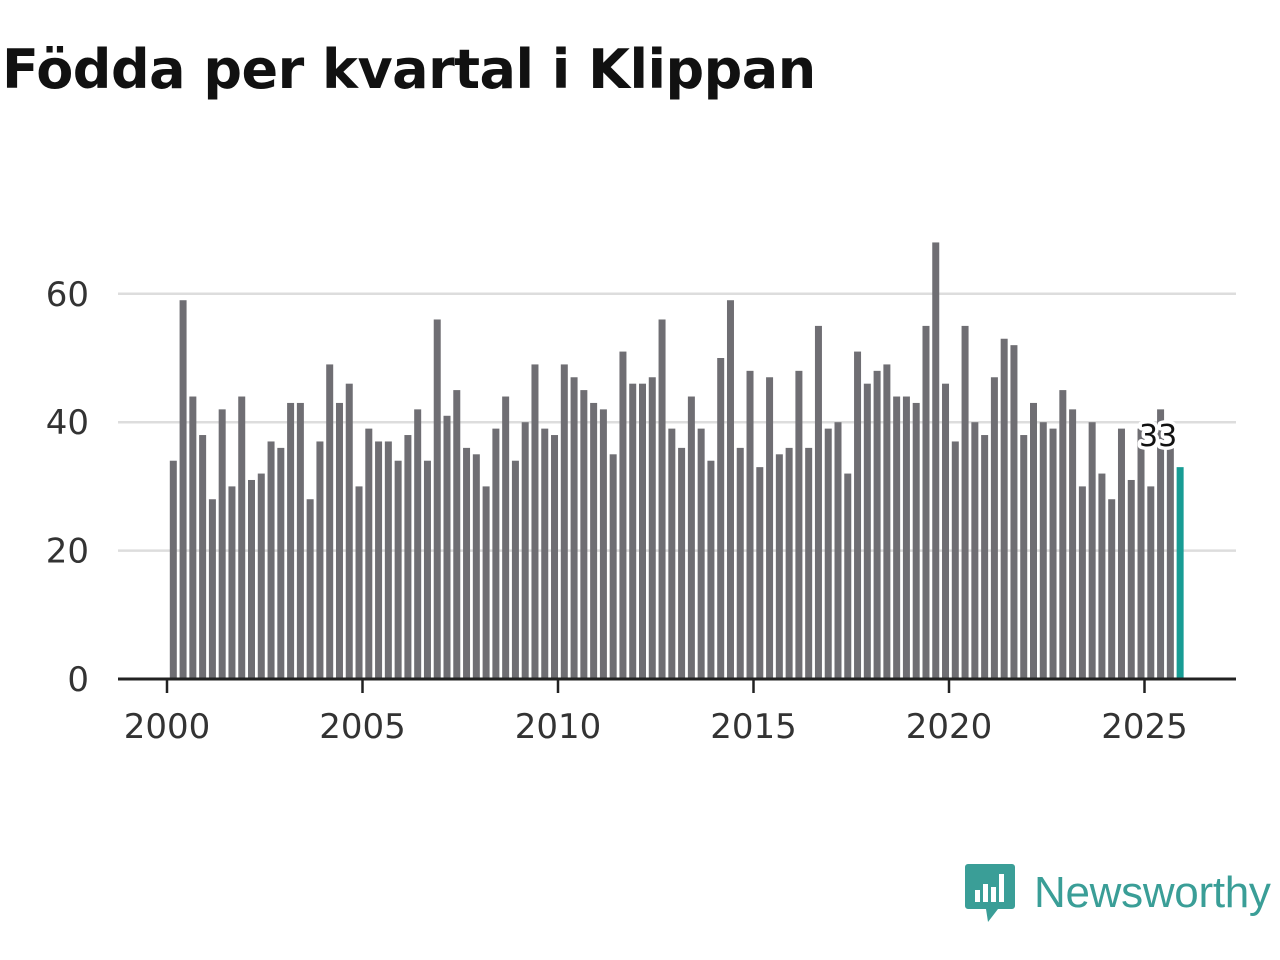  I want to click on bar-2003-q3, so click(310, 589).